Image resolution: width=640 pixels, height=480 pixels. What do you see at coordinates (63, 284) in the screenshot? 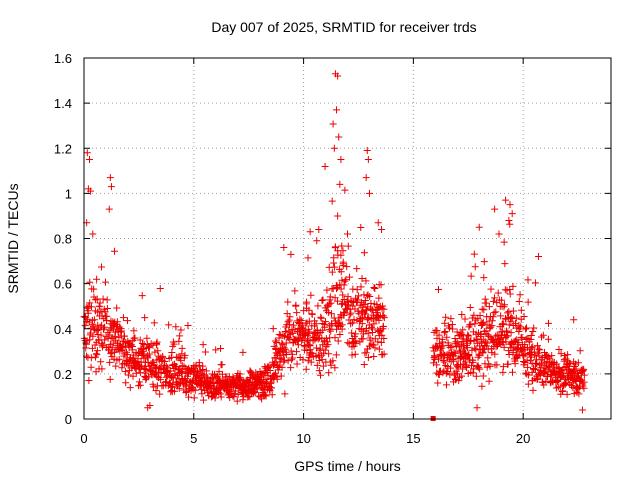
I see `y-tick-label: 0.6` at bounding box center [63, 284].